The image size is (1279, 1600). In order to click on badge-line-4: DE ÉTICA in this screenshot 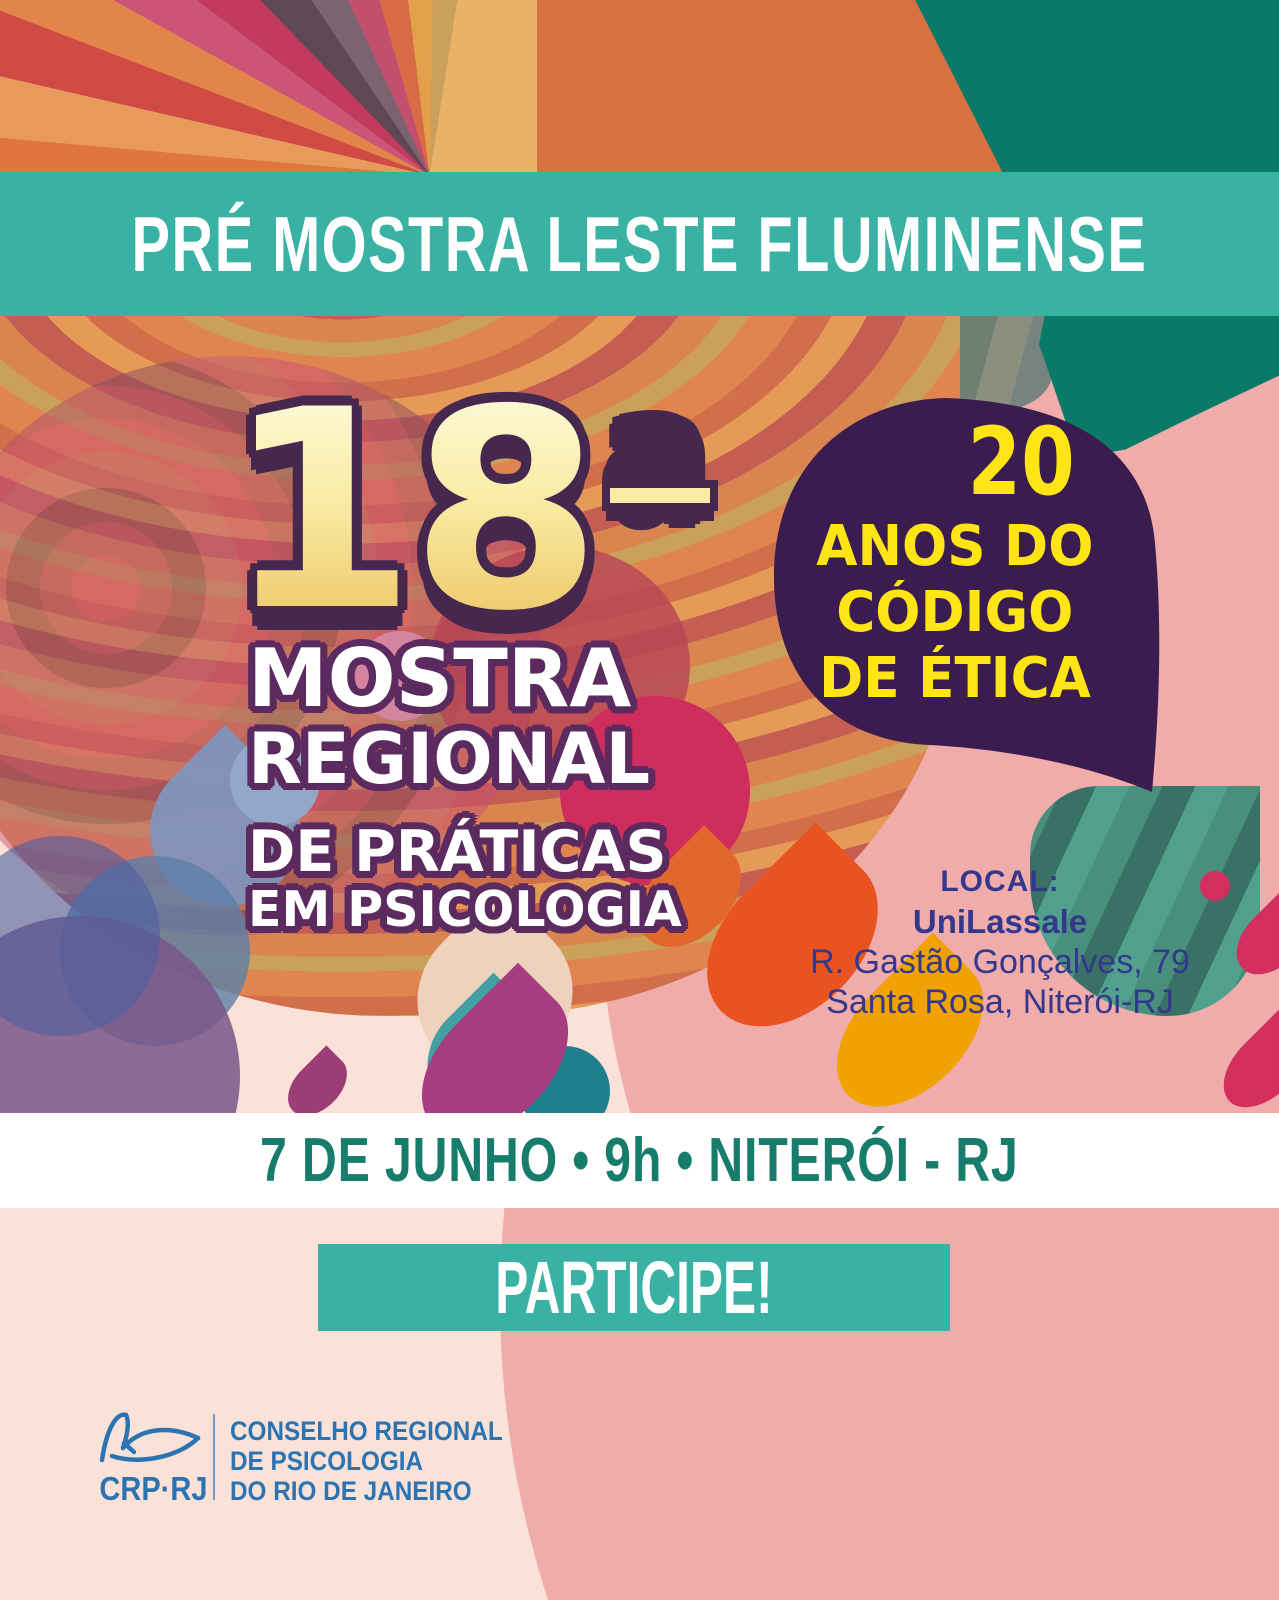, I will do `click(955, 678)`.